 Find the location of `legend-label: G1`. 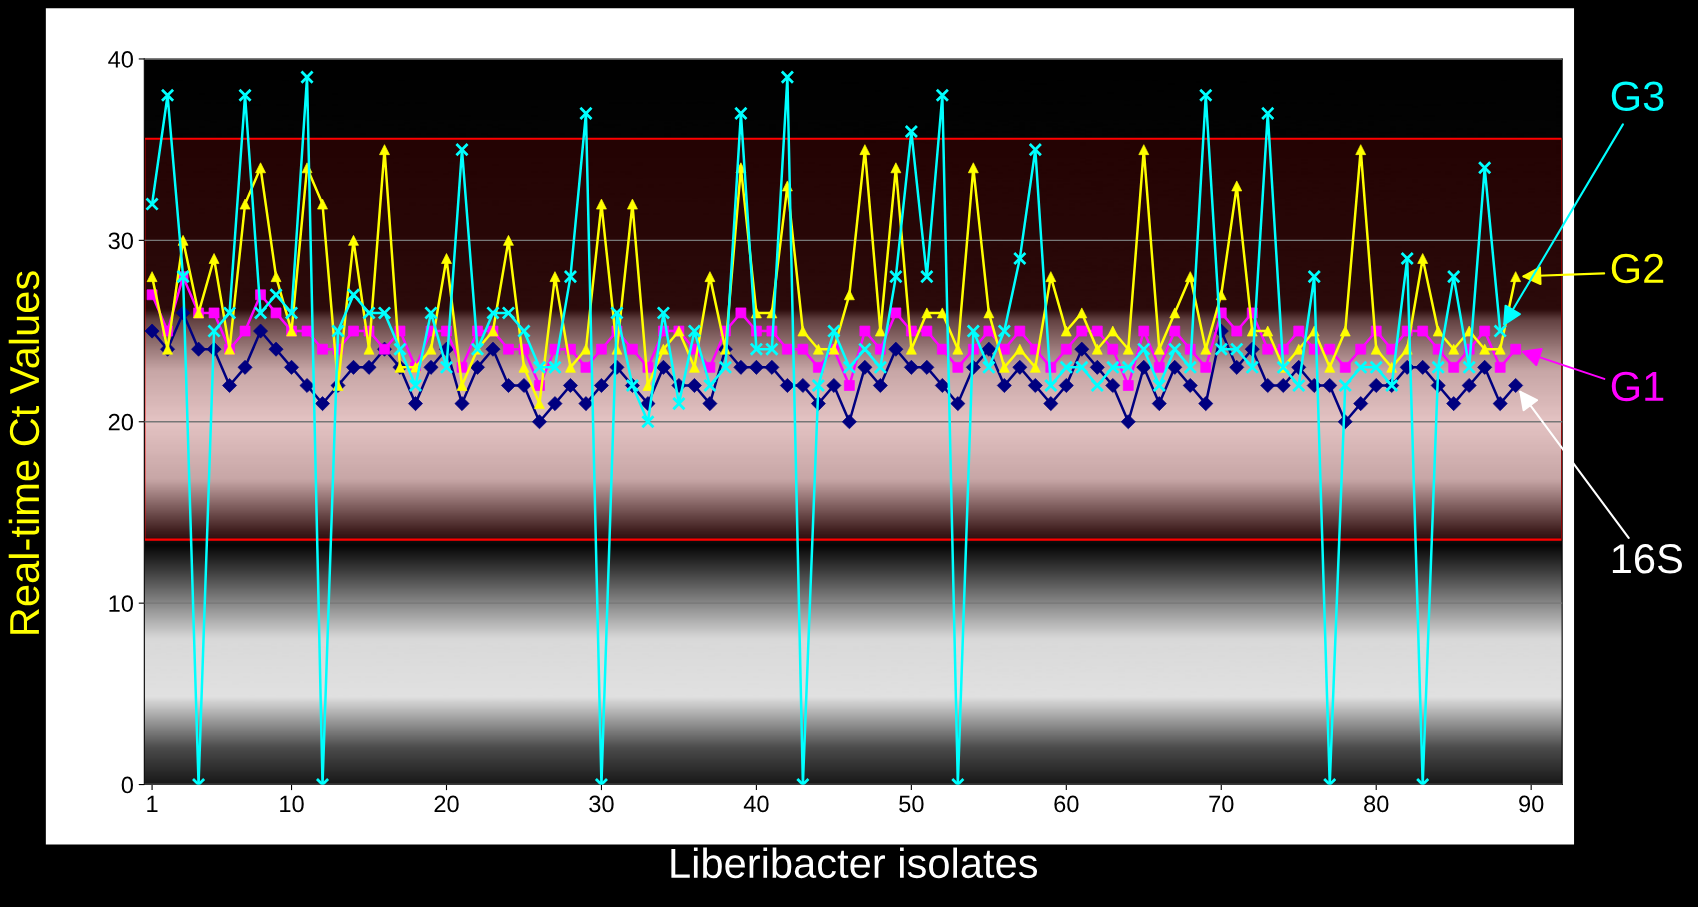

legend-label: G1 is located at coordinates (1637, 386).